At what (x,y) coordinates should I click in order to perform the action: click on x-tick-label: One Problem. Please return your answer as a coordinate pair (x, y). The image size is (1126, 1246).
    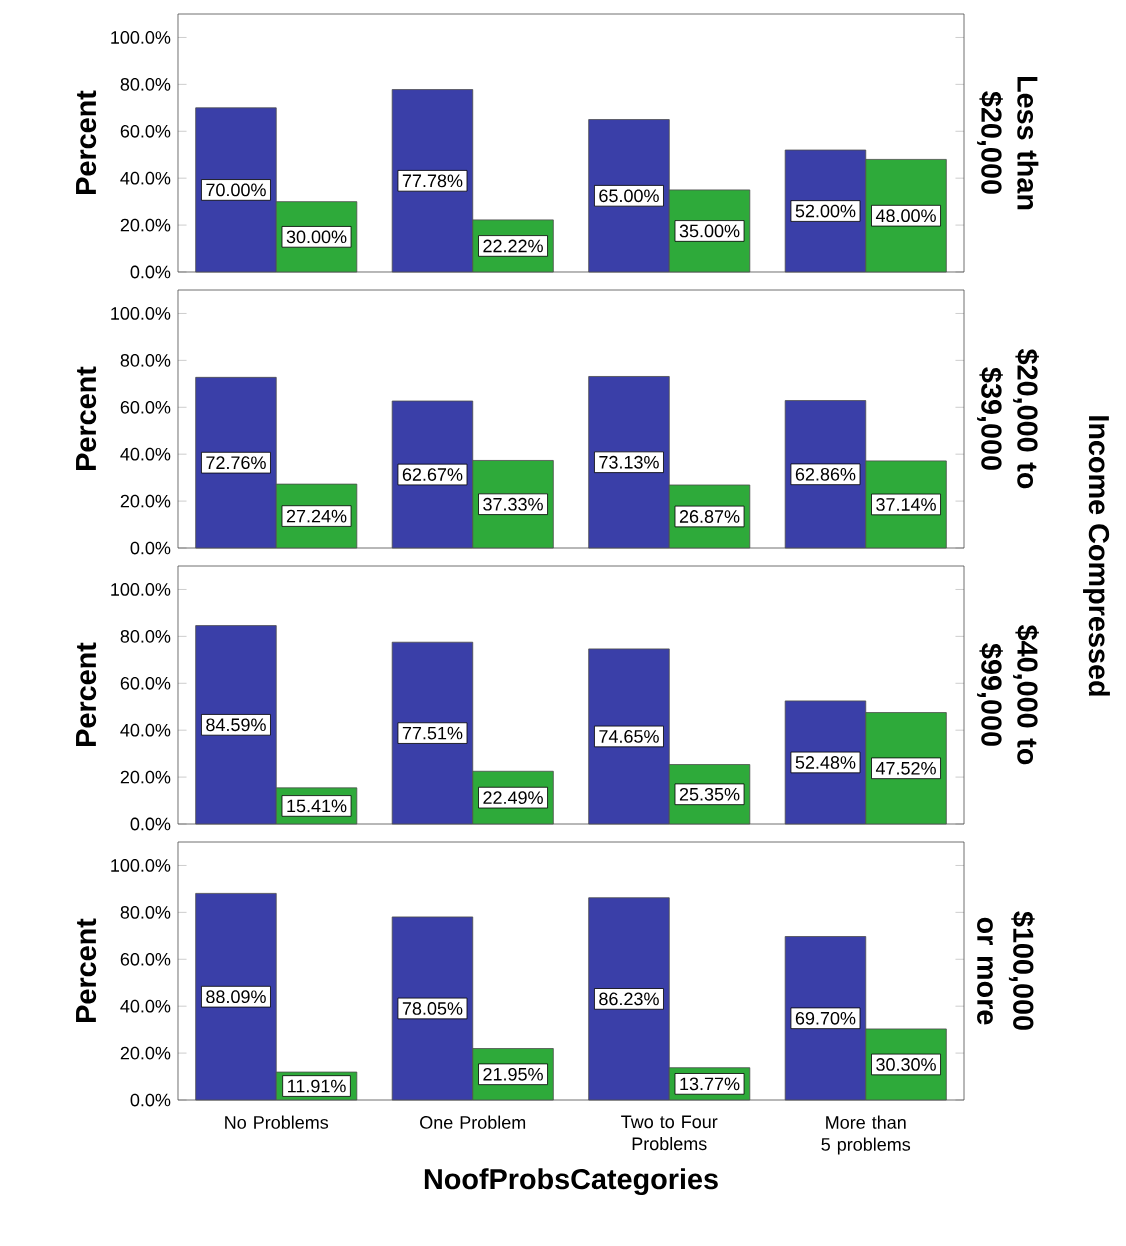
    Looking at the image, I should click on (473, 1122).